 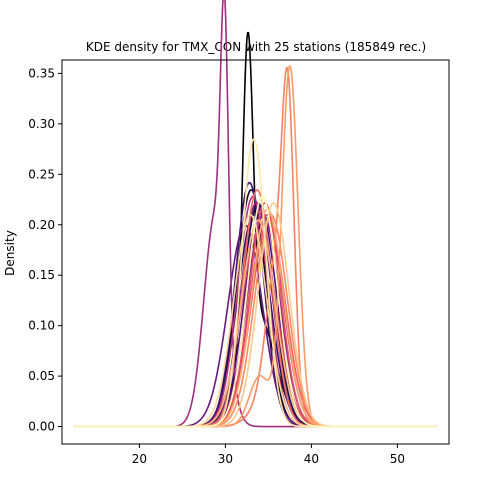 I want to click on y-tick-label: 0.20, so click(x=41, y=225).